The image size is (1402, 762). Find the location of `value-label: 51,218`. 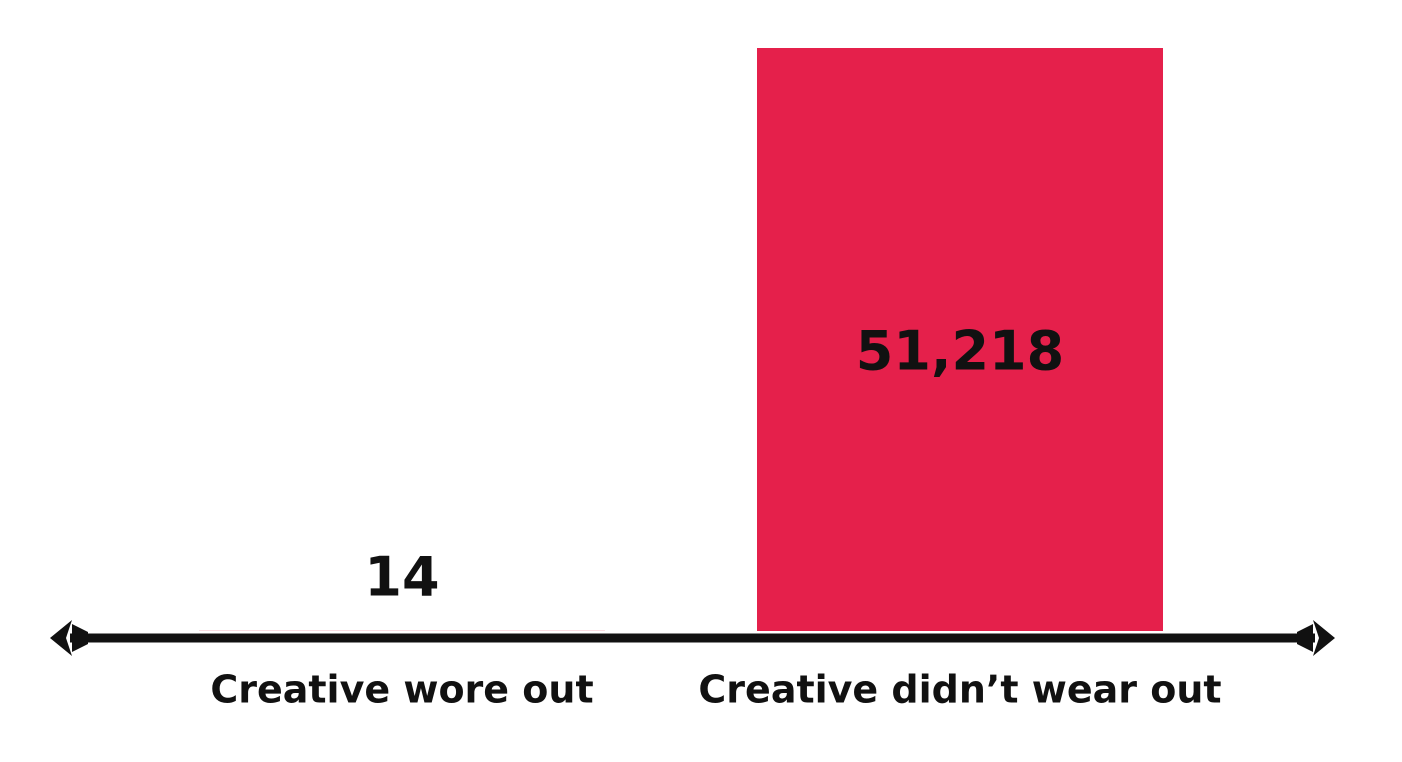

value-label: 51,218 is located at coordinates (960, 351).